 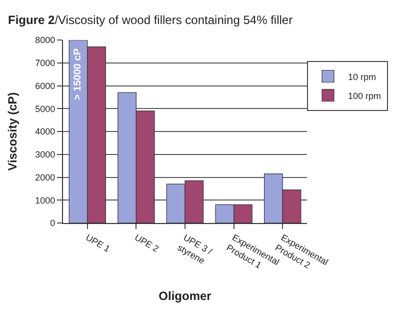 I want to click on annotation: > 15000 cP, so click(x=78, y=74).